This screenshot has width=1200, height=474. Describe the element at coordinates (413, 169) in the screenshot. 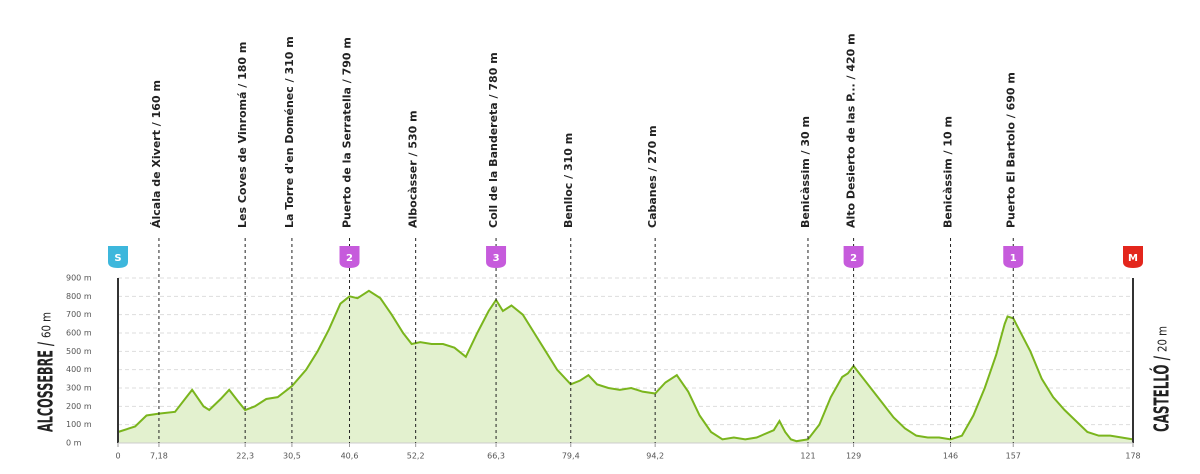

I see `waypoint-label: Albocàsser / 530 m` at that location.